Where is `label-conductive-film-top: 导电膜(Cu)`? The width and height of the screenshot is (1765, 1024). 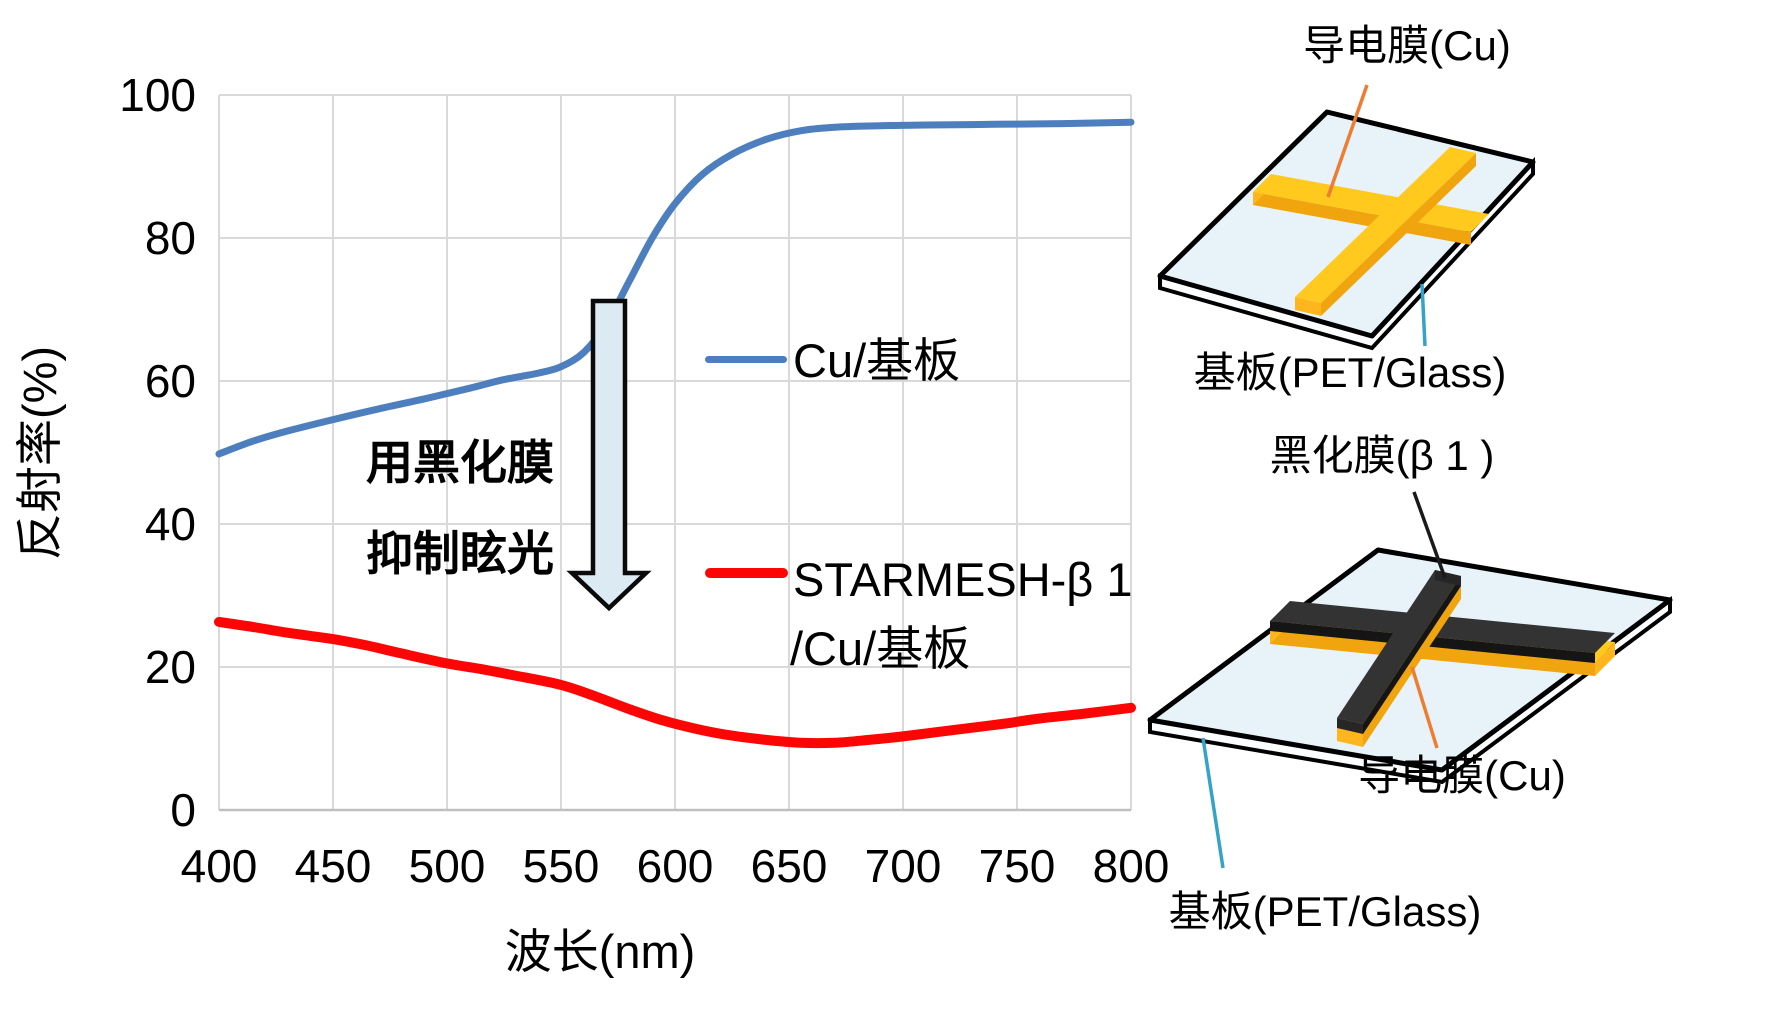 label-conductive-film-top: 导电膜(Cu) is located at coordinates (1407, 45).